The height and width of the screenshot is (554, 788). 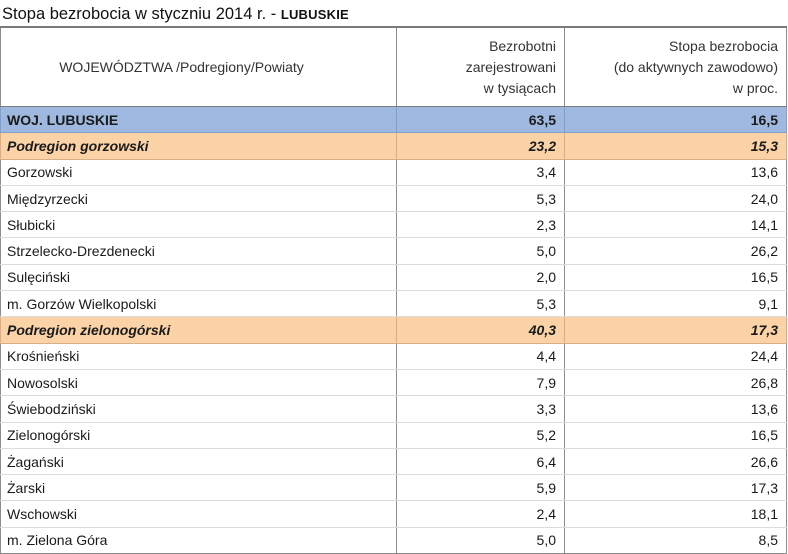 I want to click on table-row: Krośnieński 4,4 24,4, so click(x=393, y=356).